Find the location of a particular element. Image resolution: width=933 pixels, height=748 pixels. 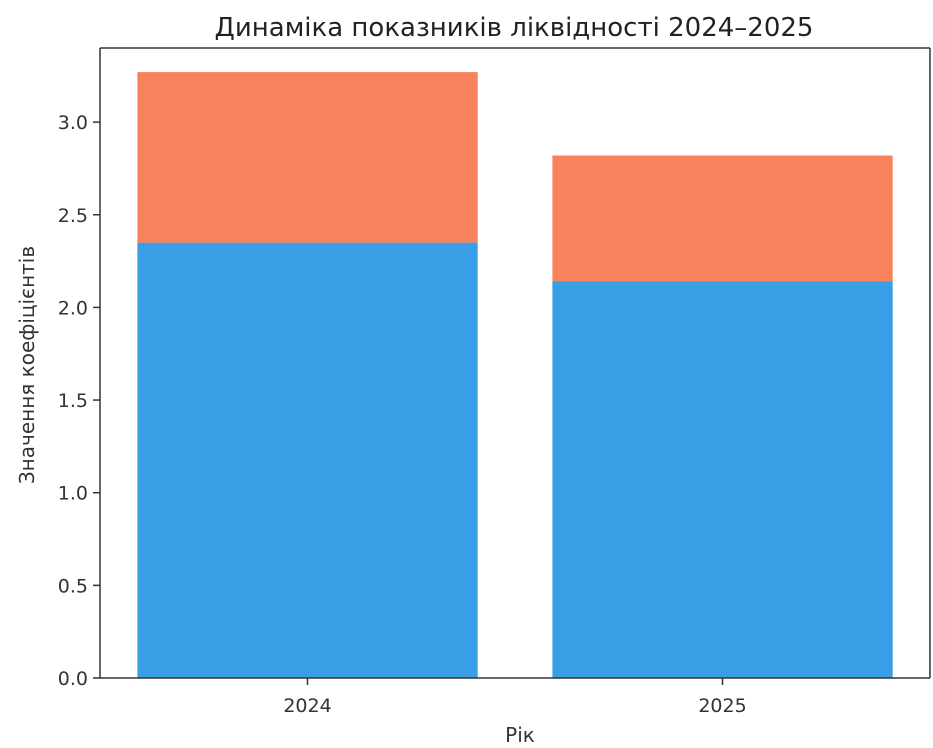

x-tick-label-2025: 2025 is located at coordinates (722, 706).